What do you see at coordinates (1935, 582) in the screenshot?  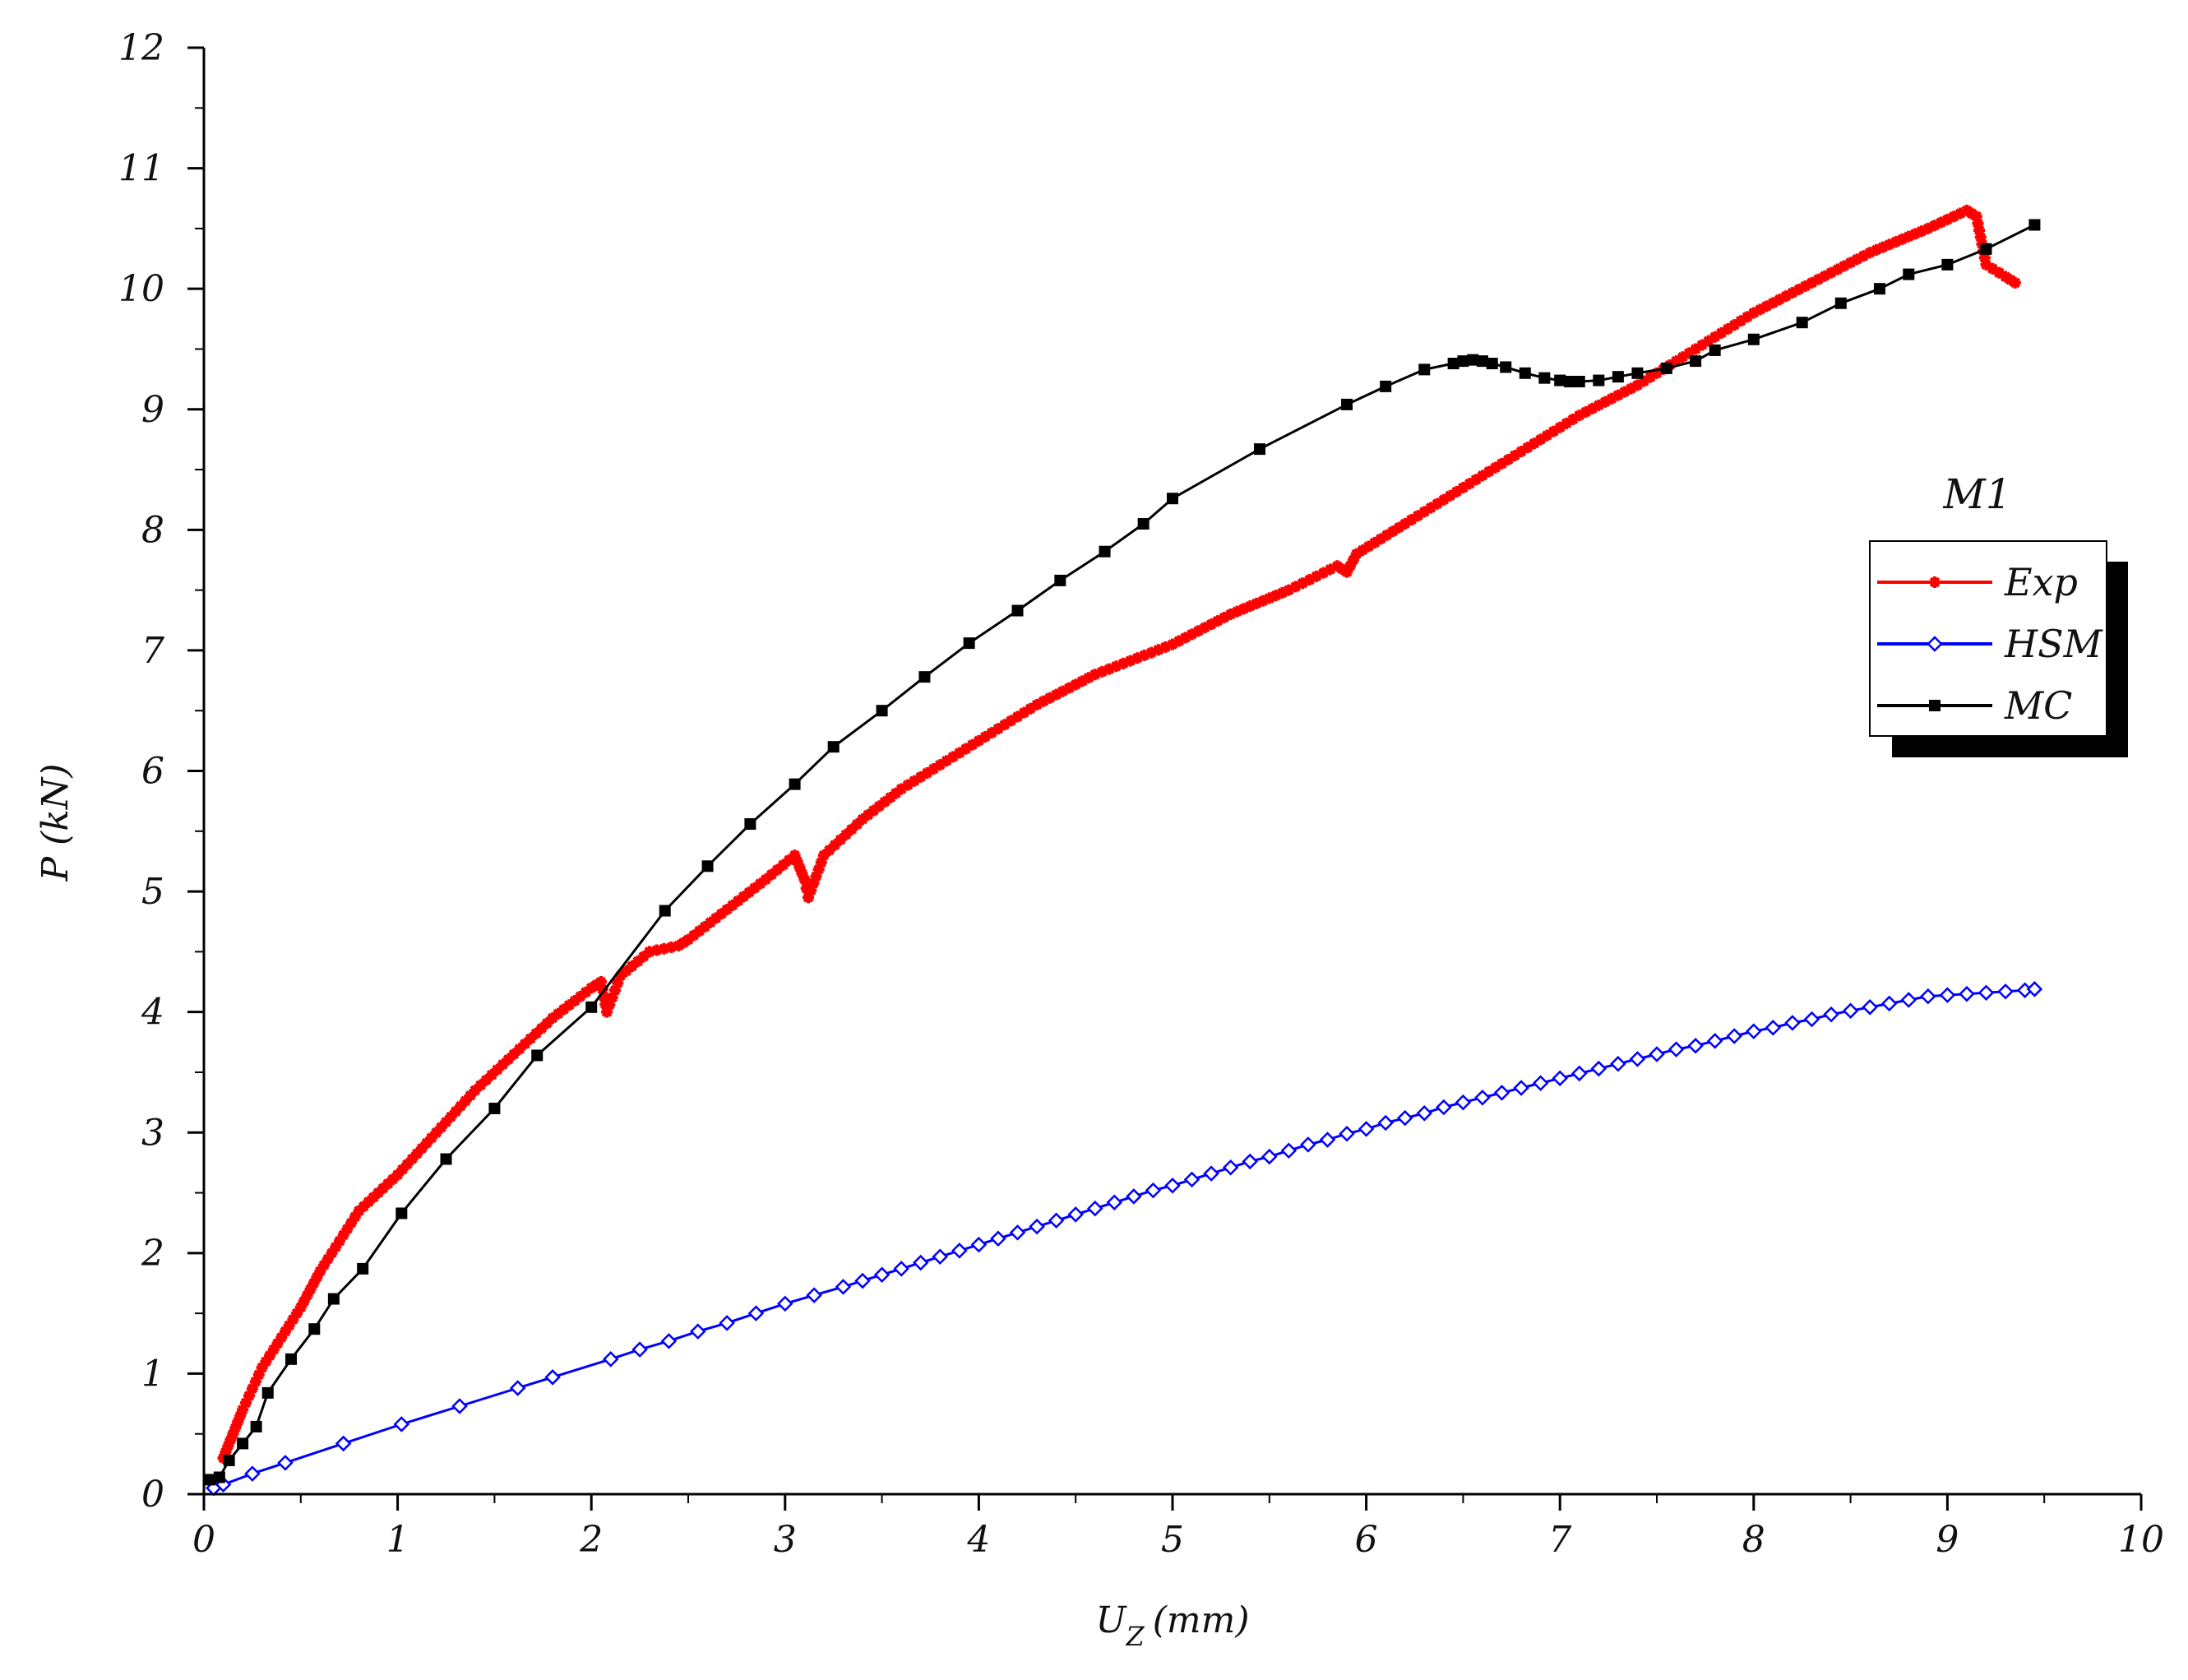 I see `legend-marker-exp` at bounding box center [1935, 582].